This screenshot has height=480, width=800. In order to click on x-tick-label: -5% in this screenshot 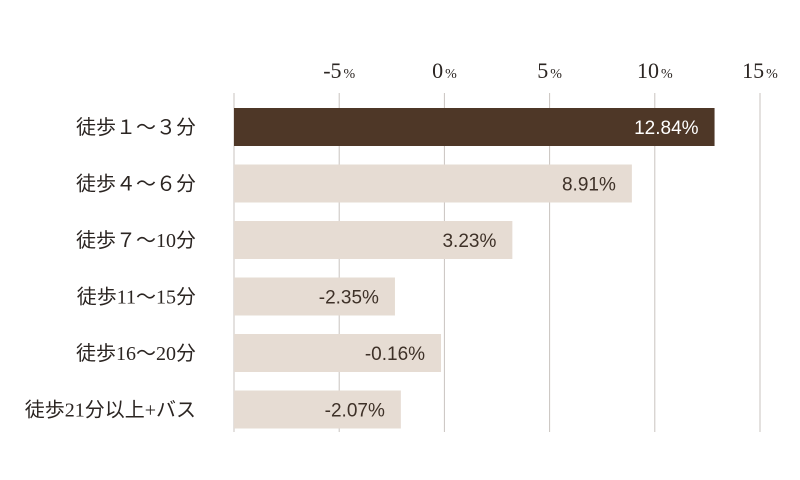, I will do `click(339, 70)`.